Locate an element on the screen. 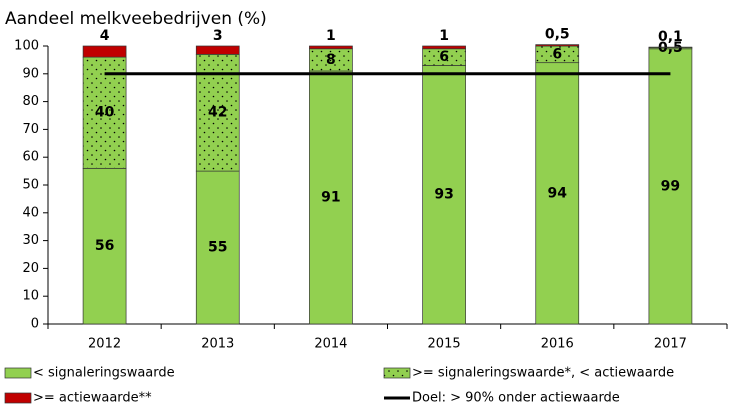 The width and height of the screenshot is (733, 408). data-label: 0,1 is located at coordinates (670, 37).